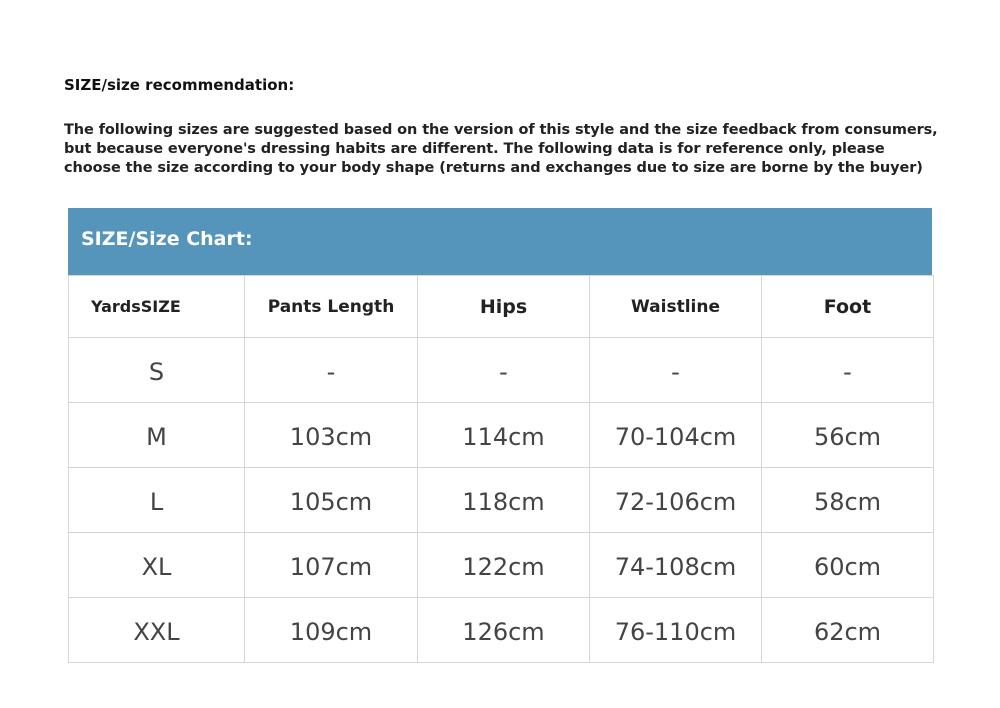 The width and height of the screenshot is (1000, 708). What do you see at coordinates (331, 500) in the screenshot?
I see `cell-pants-length: 105cm` at bounding box center [331, 500].